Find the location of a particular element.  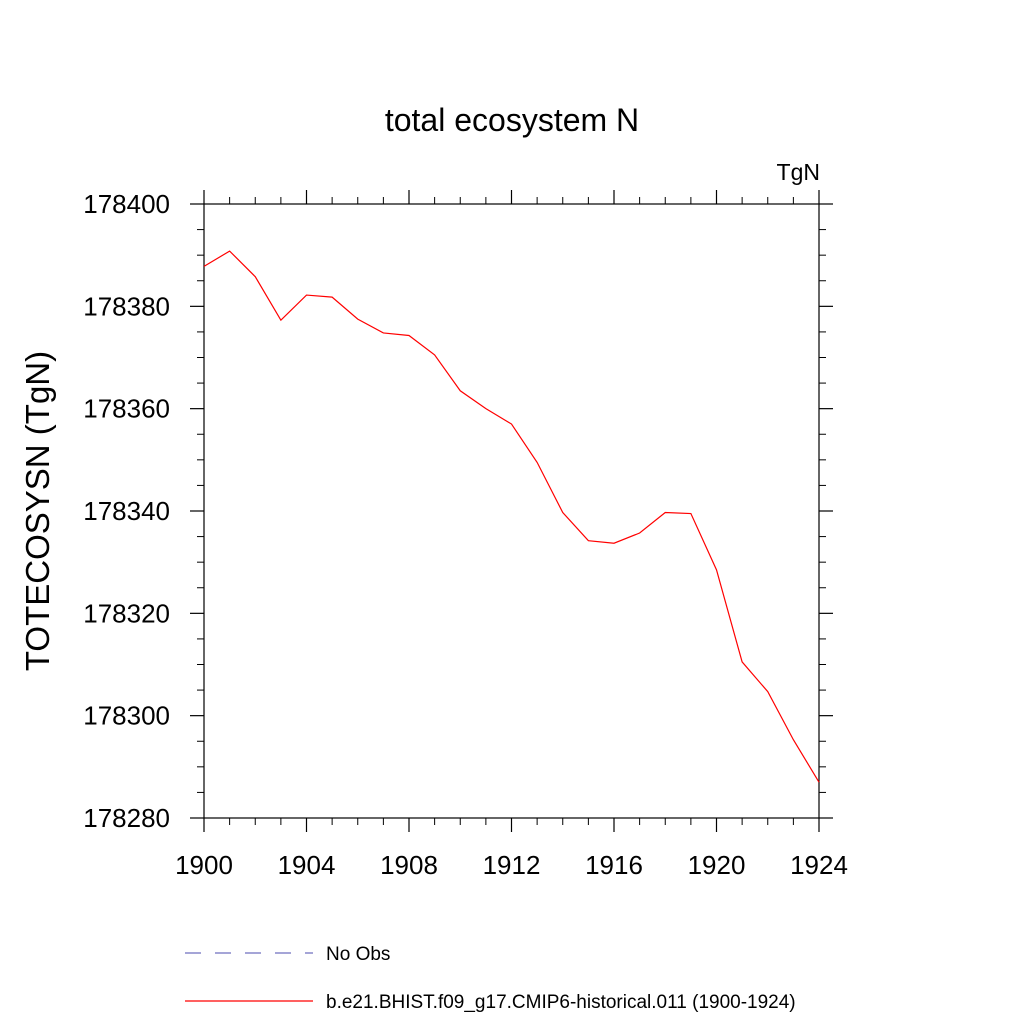

y-axis-title: TOTECOSYSN (TgN) is located at coordinates (37, 511).